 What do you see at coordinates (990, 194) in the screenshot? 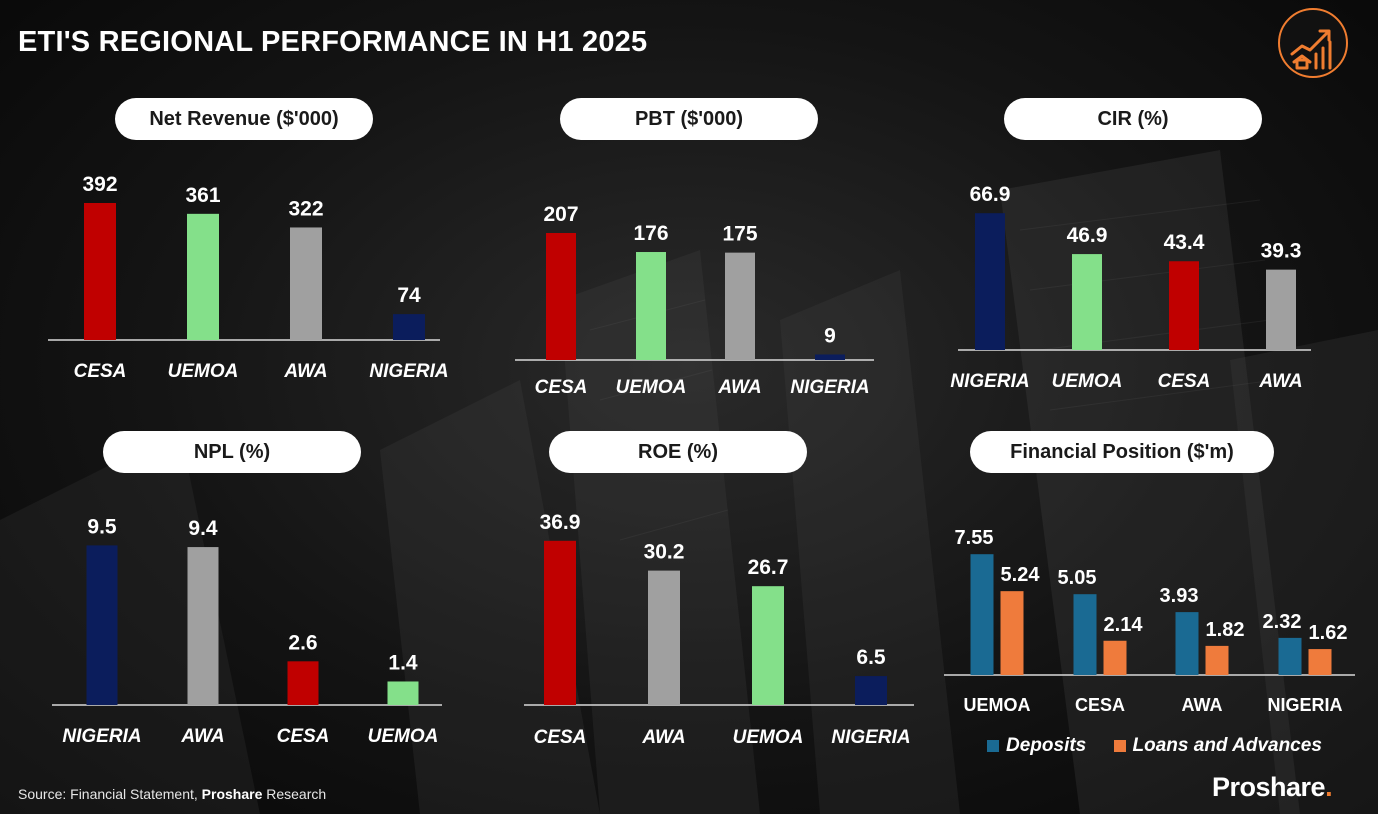
I see `cir-data-label-nigeria: 66.9` at bounding box center [990, 194].